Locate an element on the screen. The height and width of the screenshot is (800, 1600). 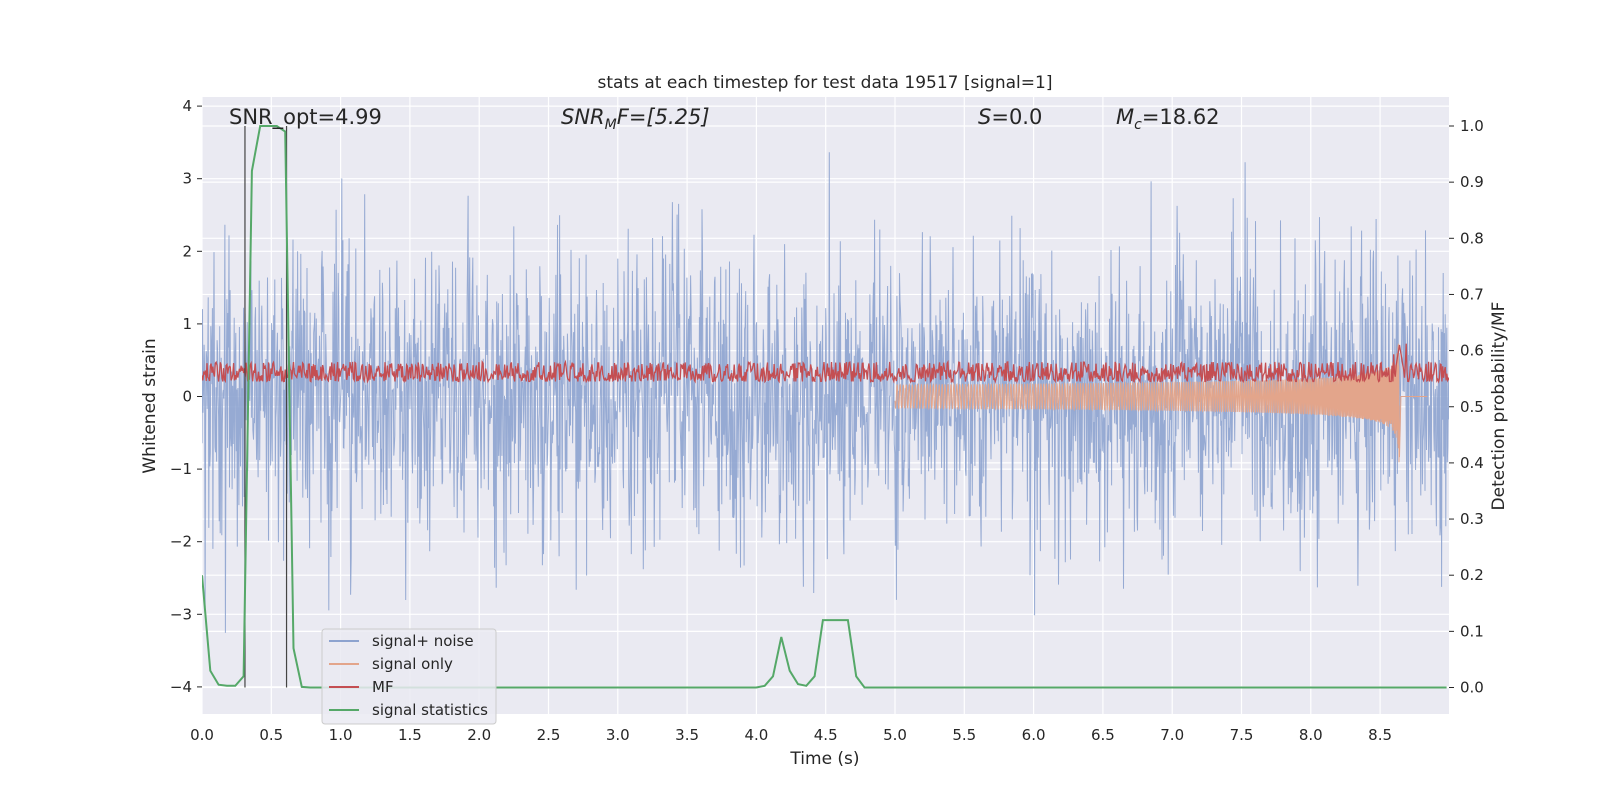
y-tick-label: −4 is located at coordinates (181, 687).